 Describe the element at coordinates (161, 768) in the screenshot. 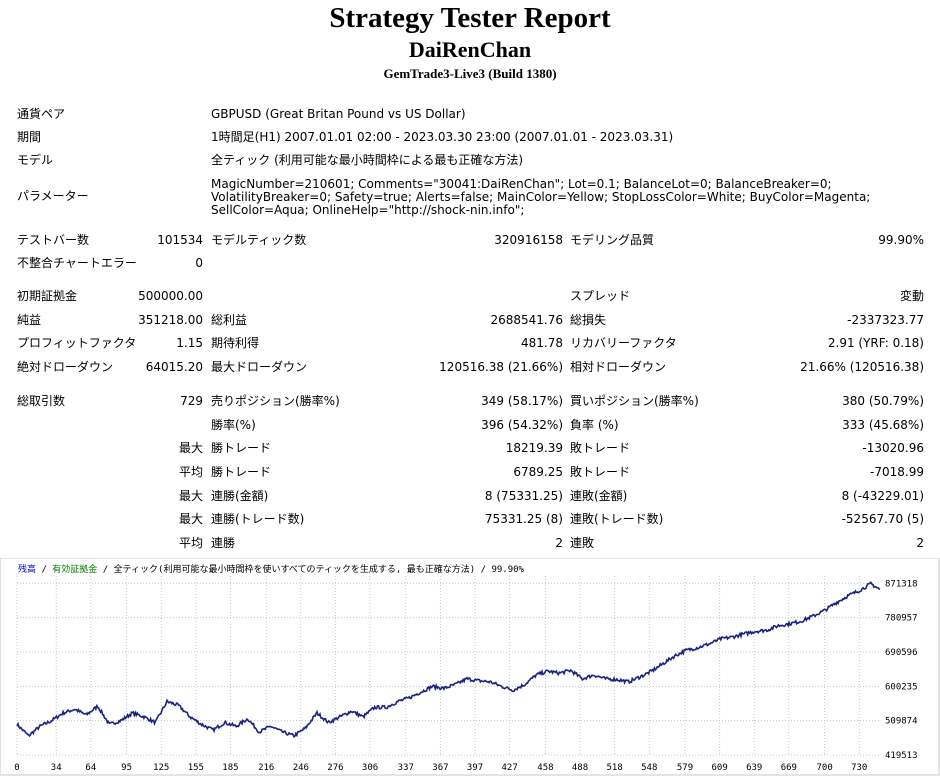

I see `x-tick-label: 125` at that location.